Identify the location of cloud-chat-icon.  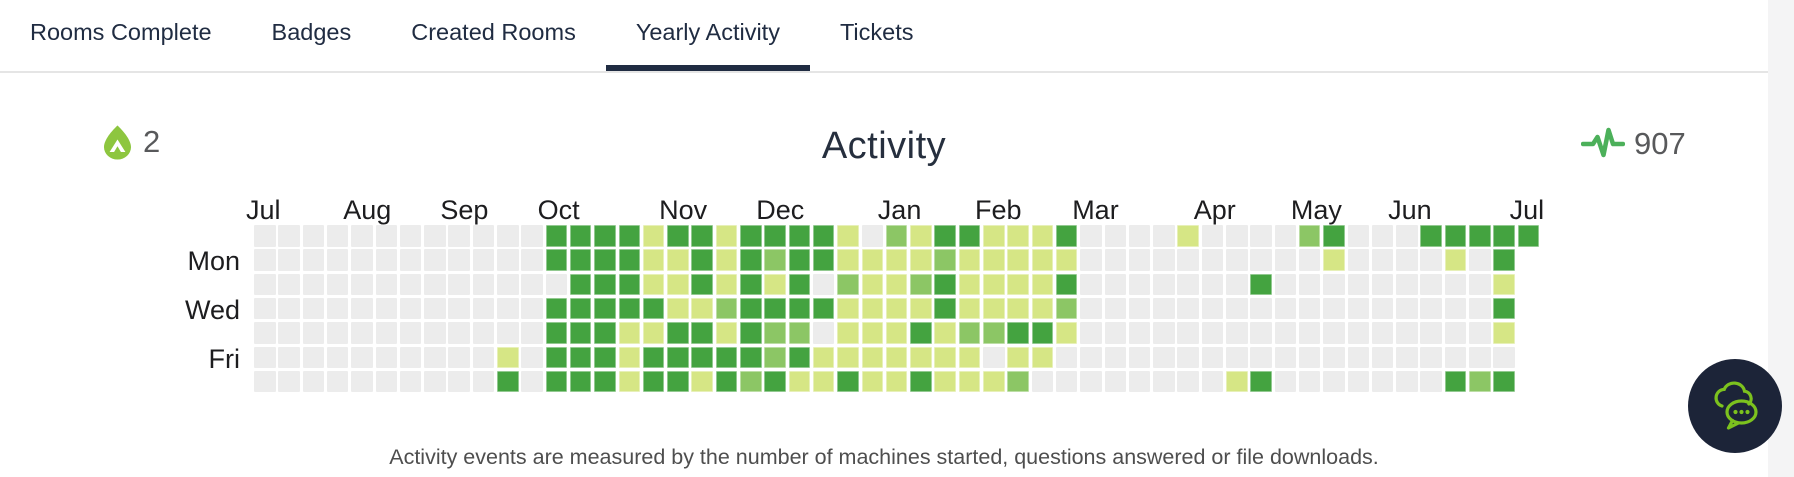
(1735, 406).